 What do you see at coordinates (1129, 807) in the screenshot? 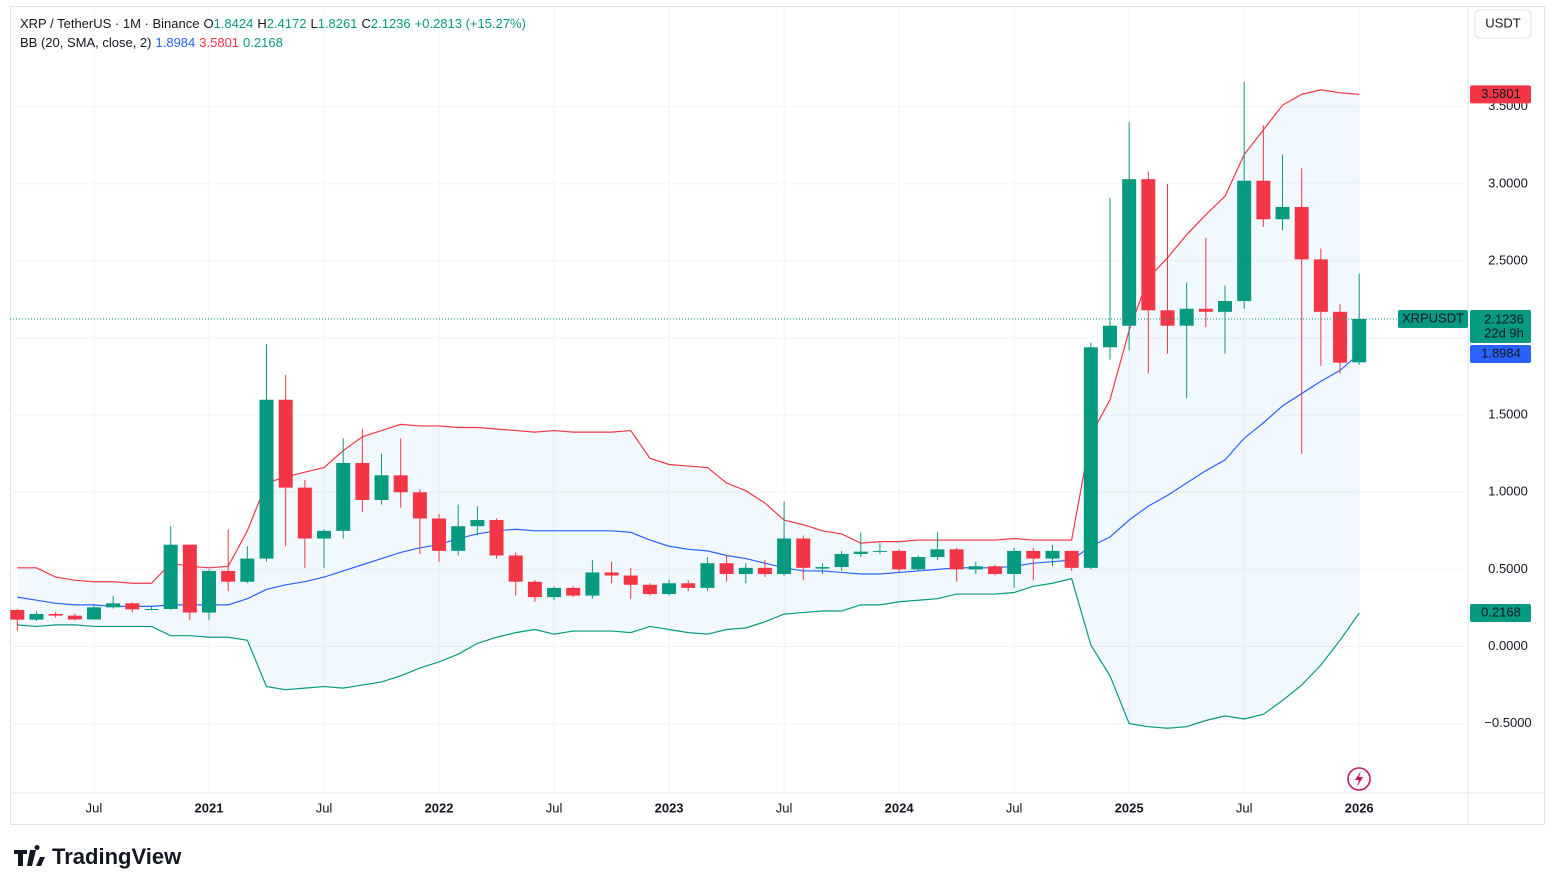
I see `x-tick-label: 2025` at bounding box center [1129, 807].